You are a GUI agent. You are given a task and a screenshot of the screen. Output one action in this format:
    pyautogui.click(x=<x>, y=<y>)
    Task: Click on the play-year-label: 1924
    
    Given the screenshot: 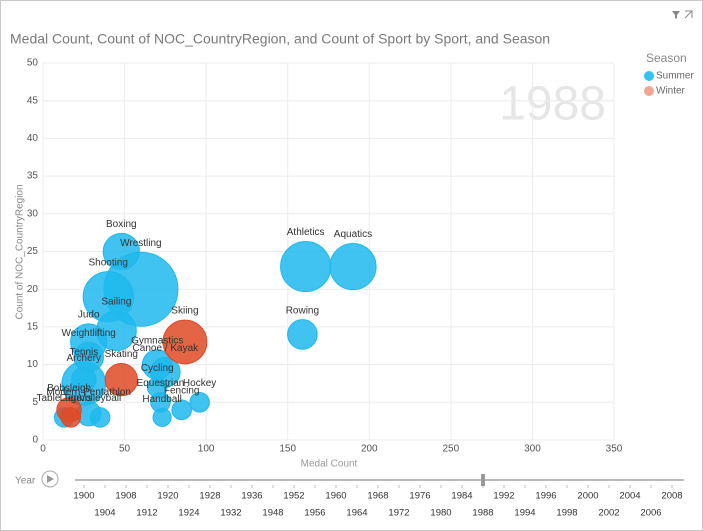 What is the action you would take?
    pyautogui.click(x=188, y=513)
    